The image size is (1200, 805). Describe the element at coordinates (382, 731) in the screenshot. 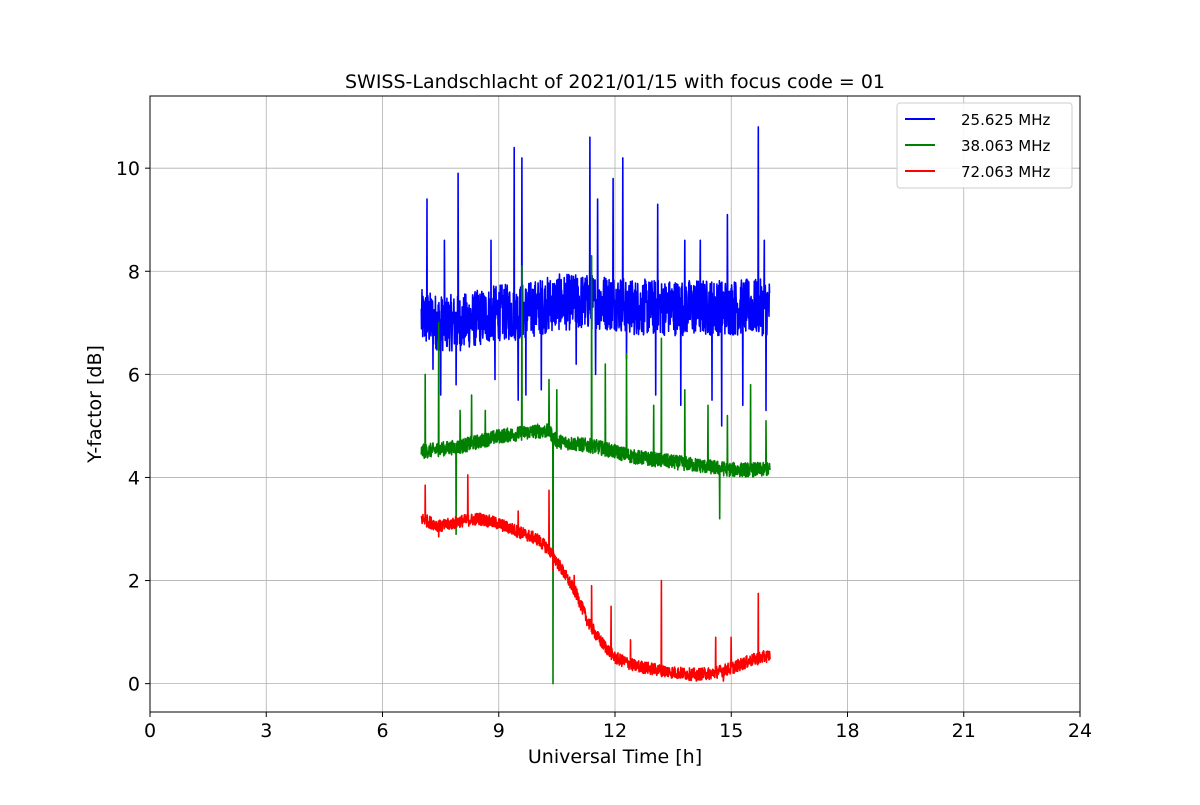

I see `x-tick-label: 6` at that location.